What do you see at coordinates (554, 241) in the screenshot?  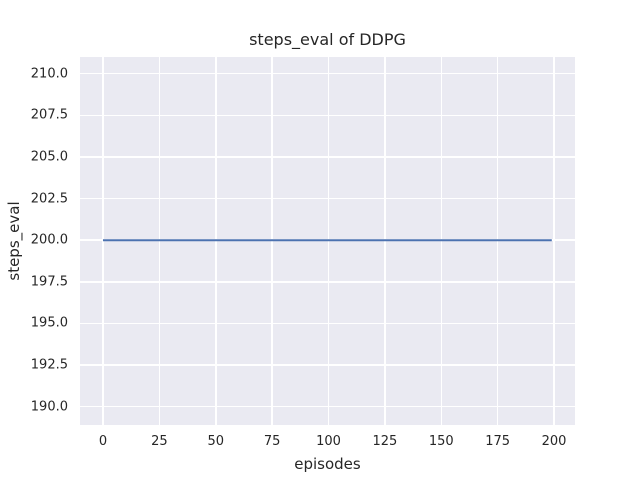 I see `x-gridline` at bounding box center [554, 241].